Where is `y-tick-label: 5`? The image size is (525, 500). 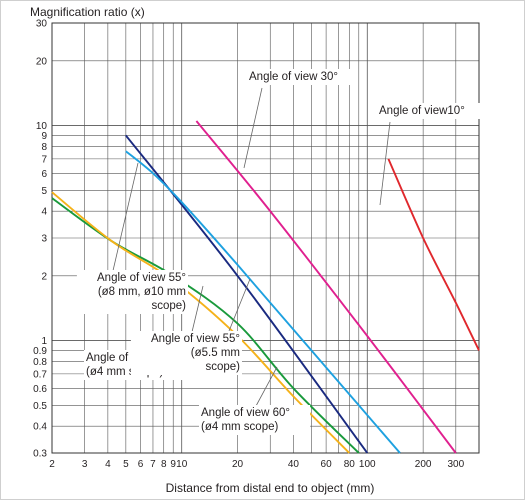
y-tick-label: 5 is located at coordinates (44, 191).